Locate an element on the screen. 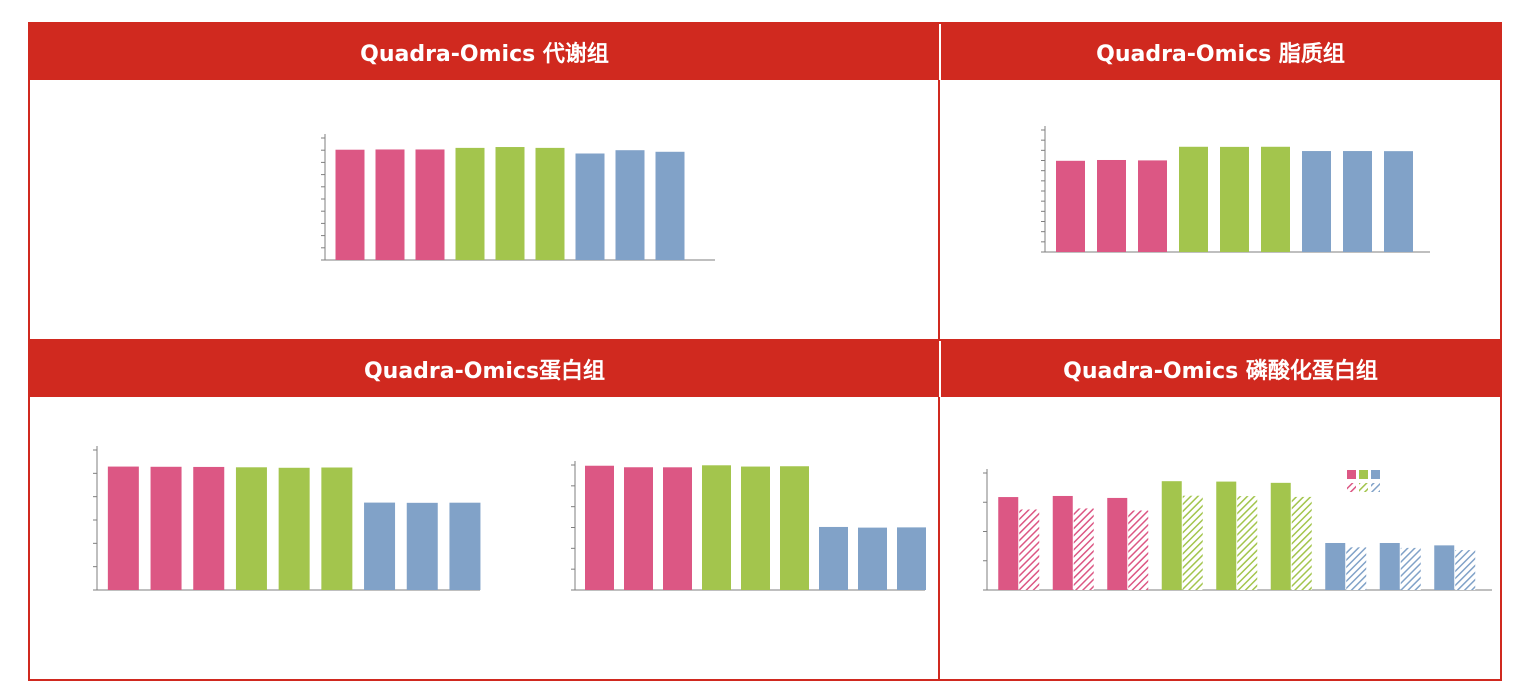 This screenshot has height=699, width=1527. bar-cell_b_3-all is located at coordinates (1280, 536).